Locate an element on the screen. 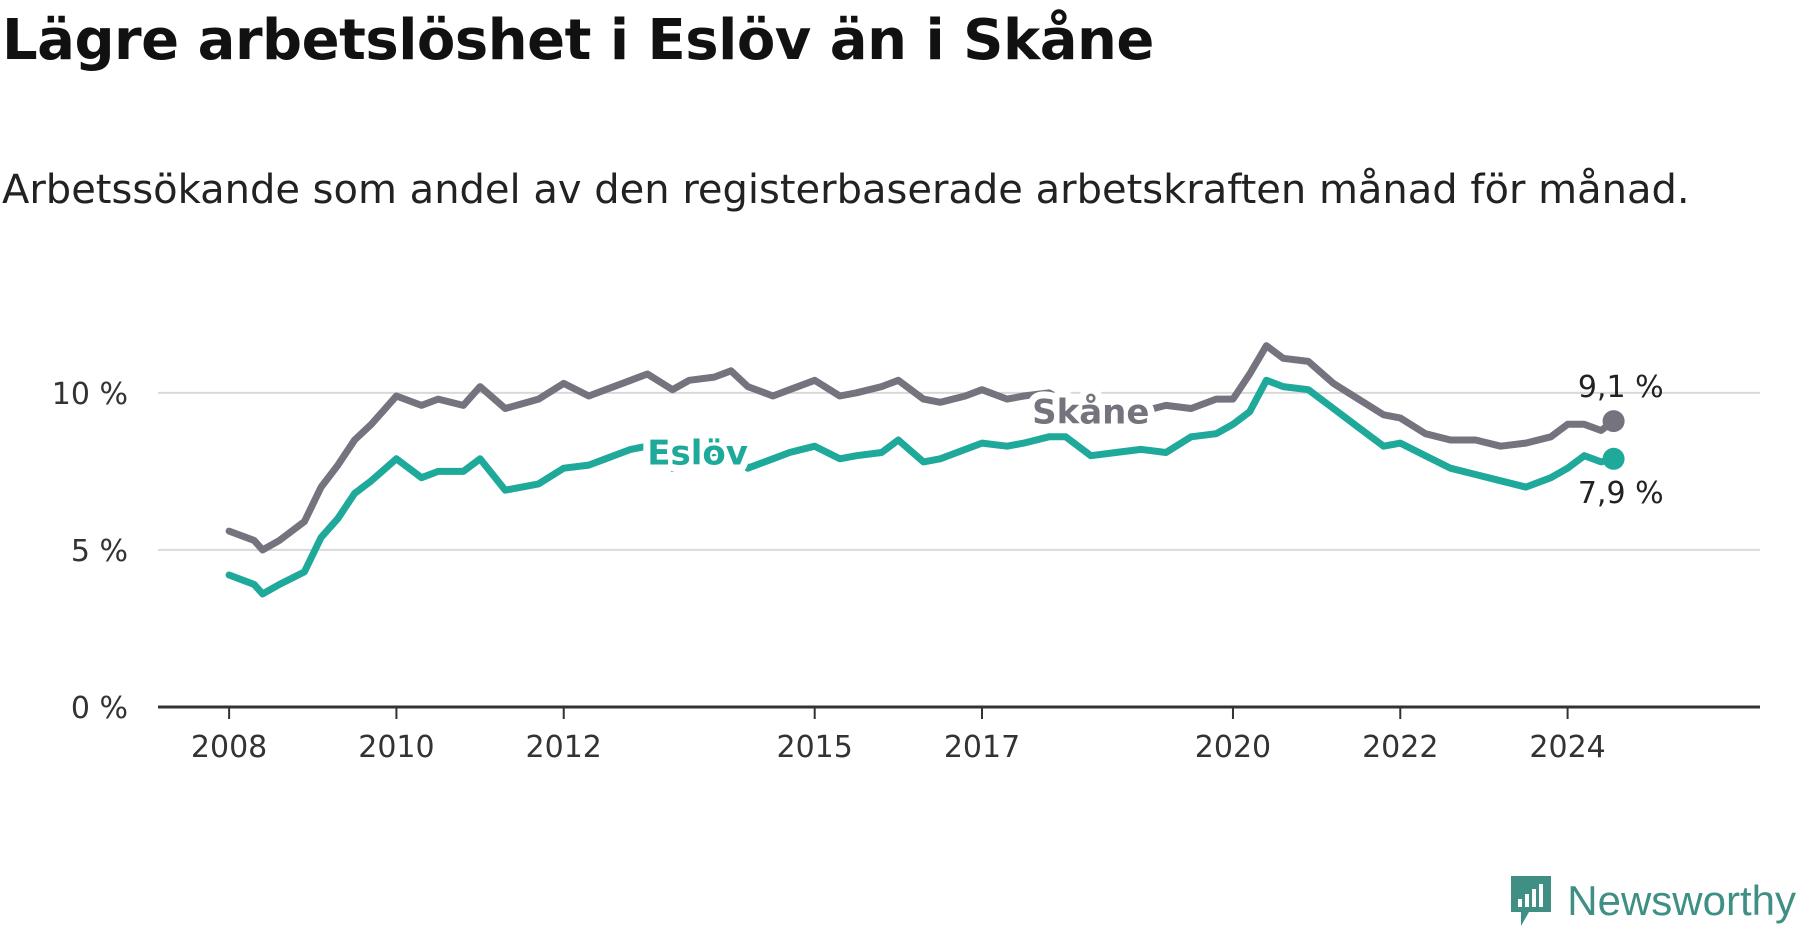 The image size is (1800, 948). end-label-skåne: 9,1 % is located at coordinates (1621, 387).